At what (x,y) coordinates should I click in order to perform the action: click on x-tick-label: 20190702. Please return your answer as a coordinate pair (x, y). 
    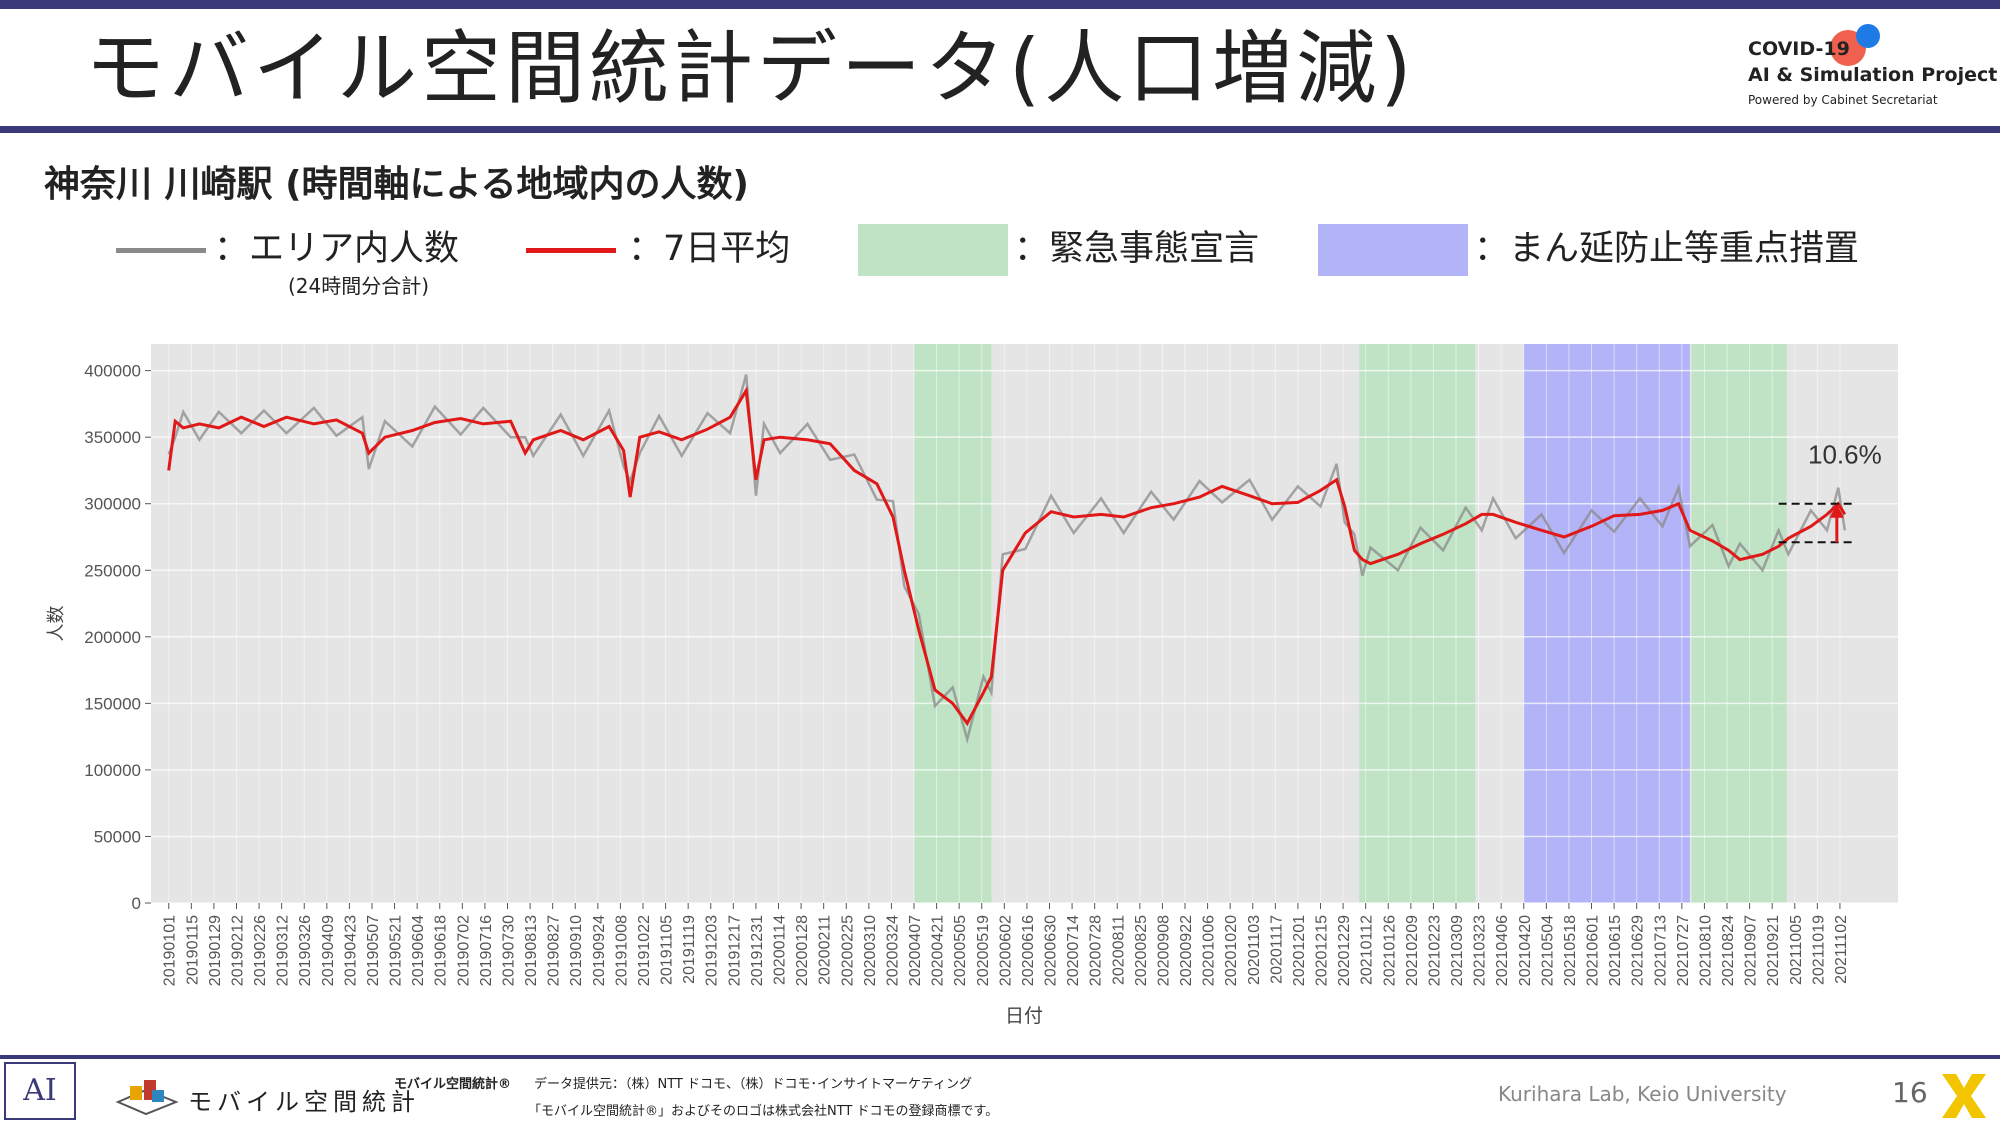
    Looking at the image, I should click on (463, 950).